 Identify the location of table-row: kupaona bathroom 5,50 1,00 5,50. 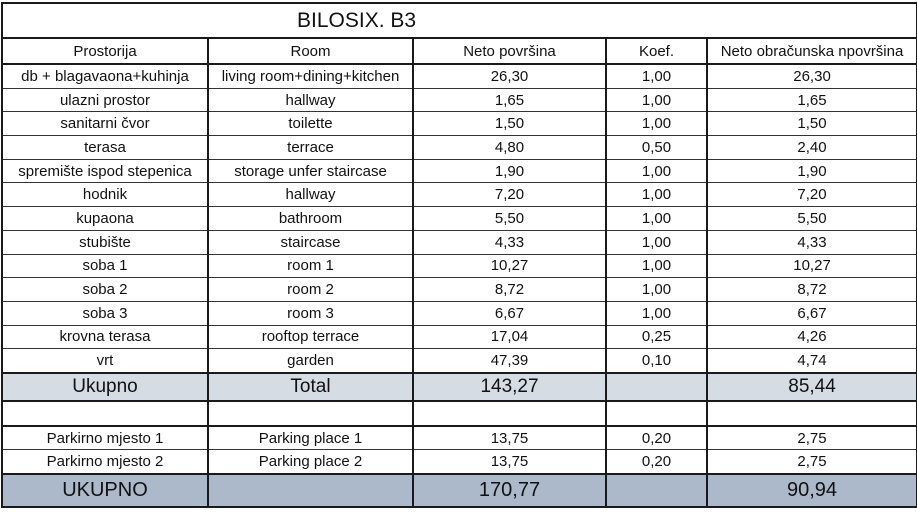
(459, 218).